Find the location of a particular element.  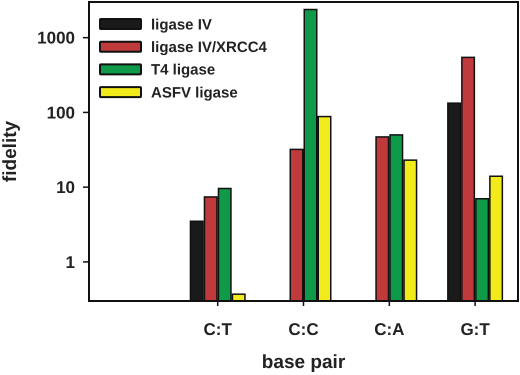

legend-label: ligase IV/XRCC4 is located at coordinates (209, 47).